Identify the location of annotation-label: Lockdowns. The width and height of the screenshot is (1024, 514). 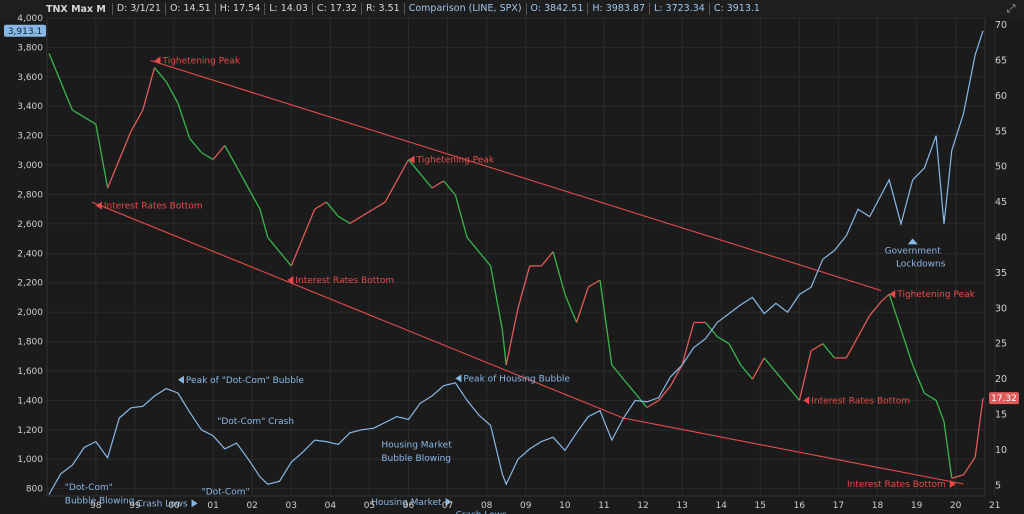
(921, 265).